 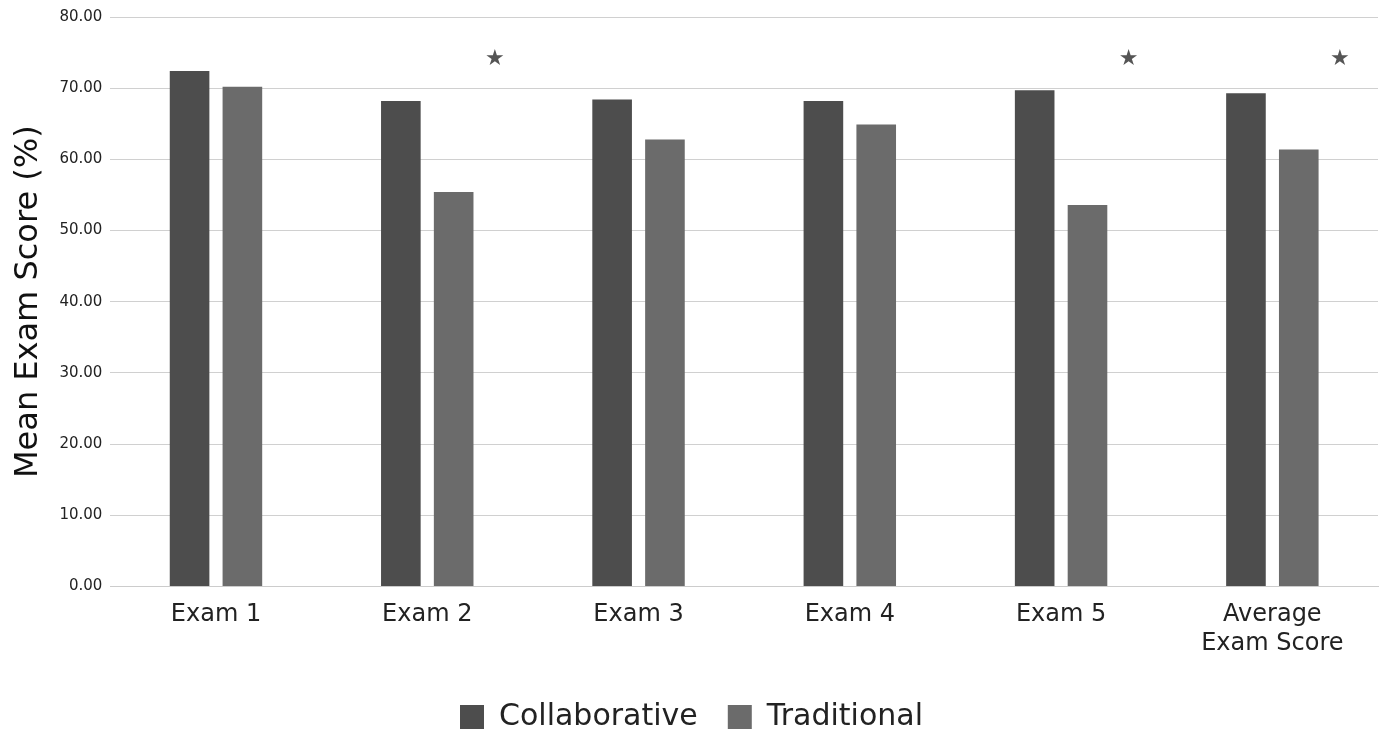 I want to click on x-tick-label: Exam 2, so click(x=427, y=613).